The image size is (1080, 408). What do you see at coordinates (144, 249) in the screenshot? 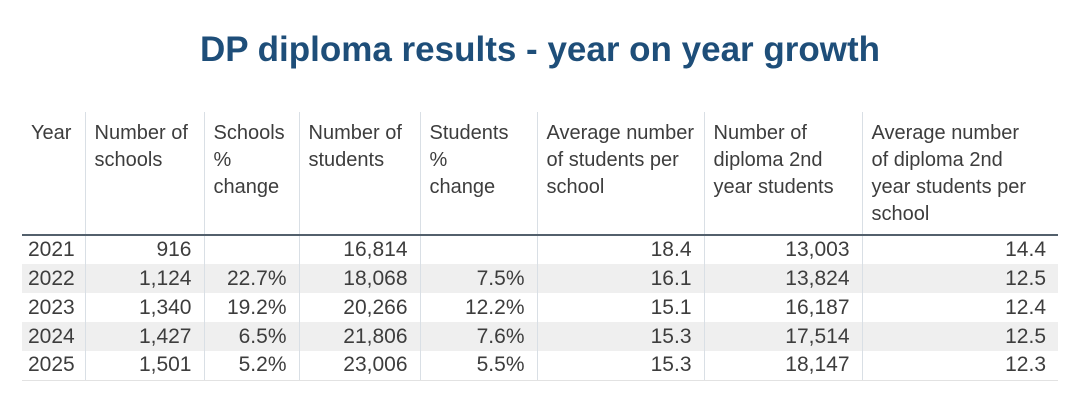
I see `cell-number-of-schools: 916` at bounding box center [144, 249].